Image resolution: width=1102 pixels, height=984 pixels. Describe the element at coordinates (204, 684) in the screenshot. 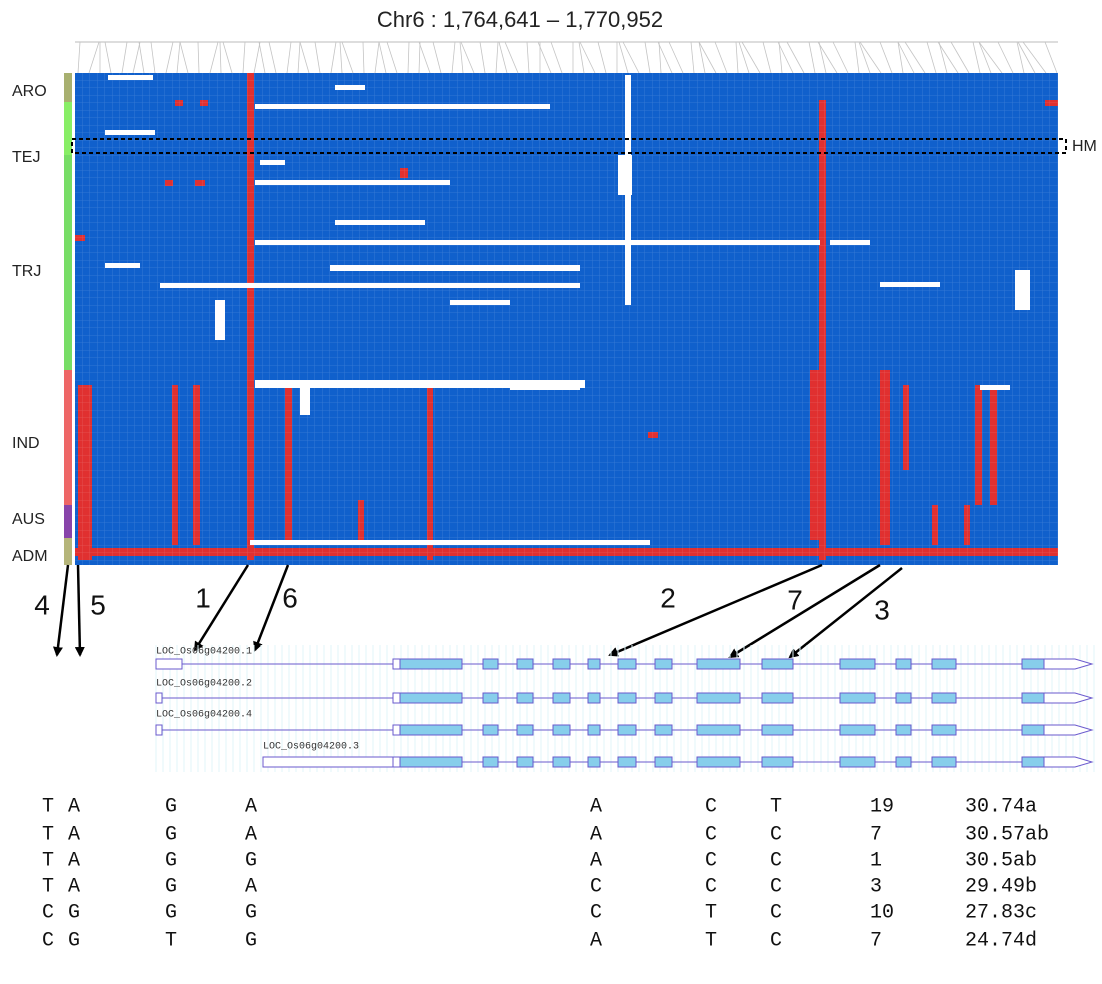

I see `transcript-label: LOC_Os06g04200.2` at that location.